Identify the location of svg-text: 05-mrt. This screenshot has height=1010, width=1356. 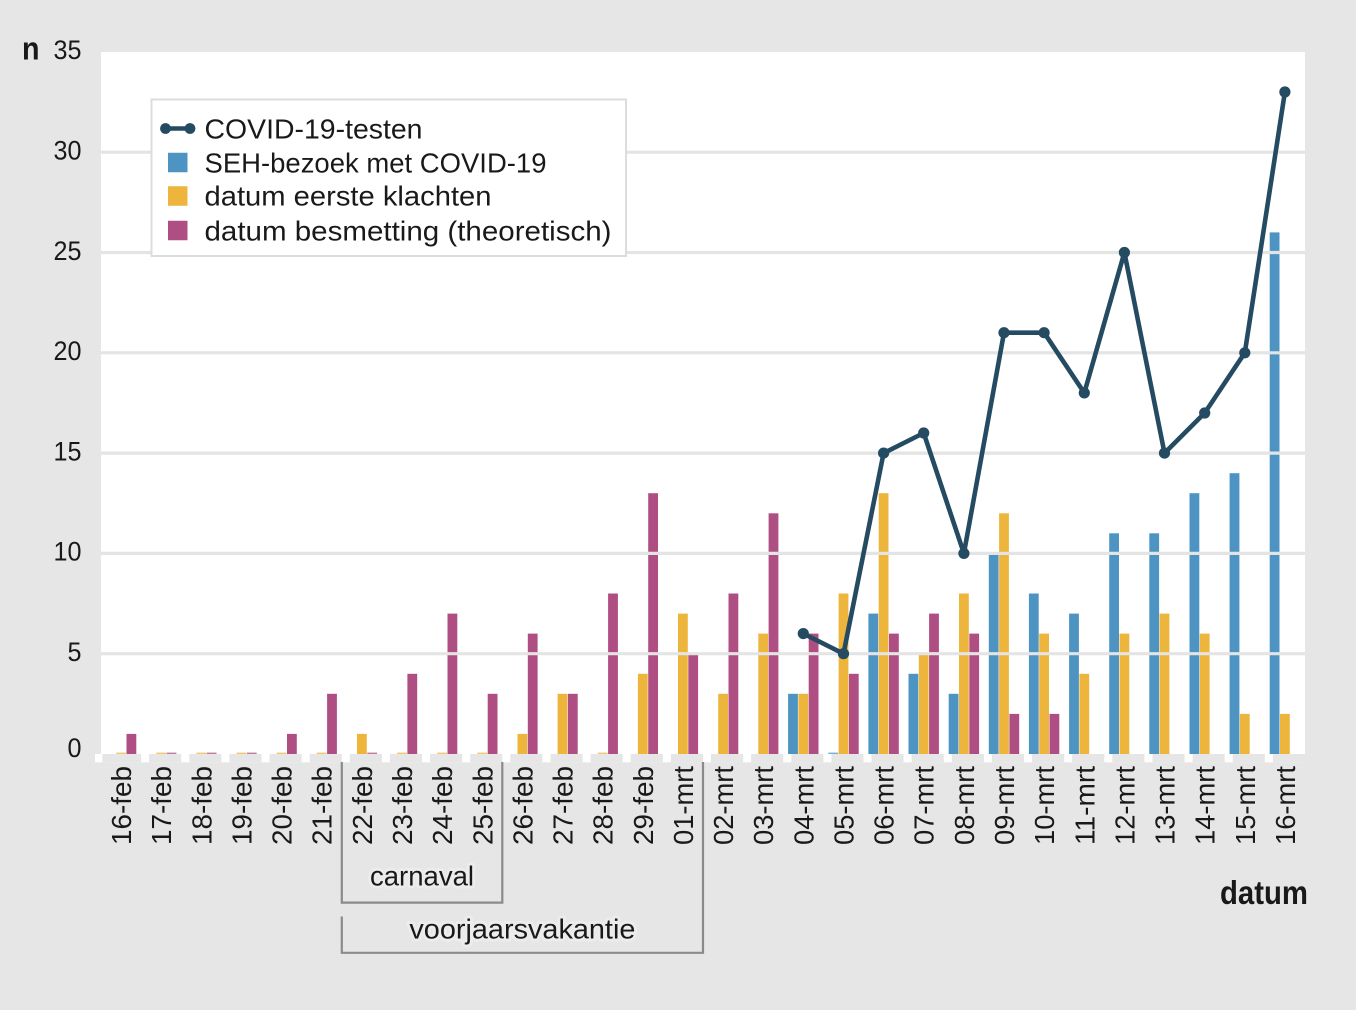
(844, 805).